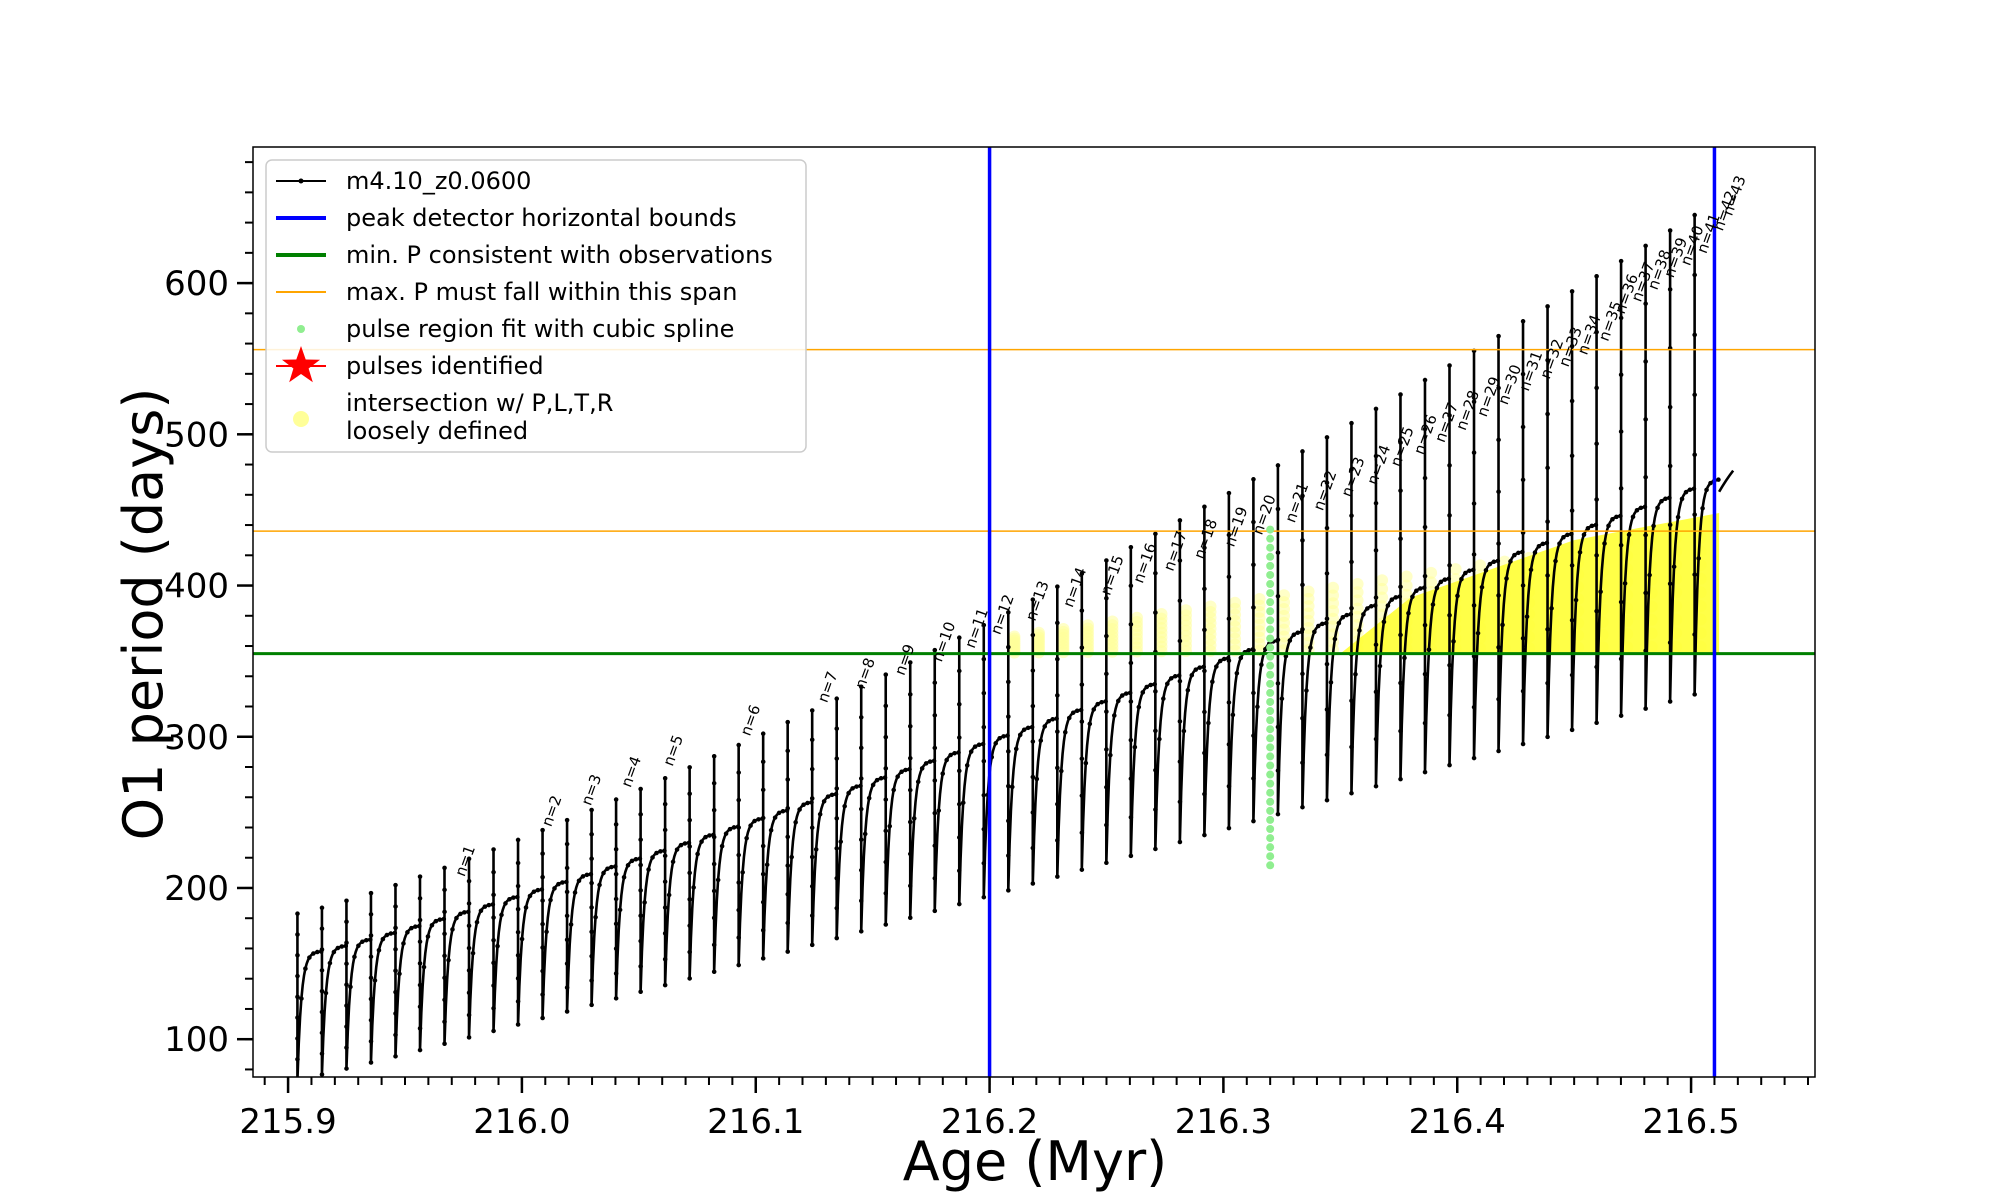 The height and width of the screenshot is (1200, 2000). Describe the element at coordinates (673, 750) in the screenshot. I see `pulse-label: n=5` at that location.